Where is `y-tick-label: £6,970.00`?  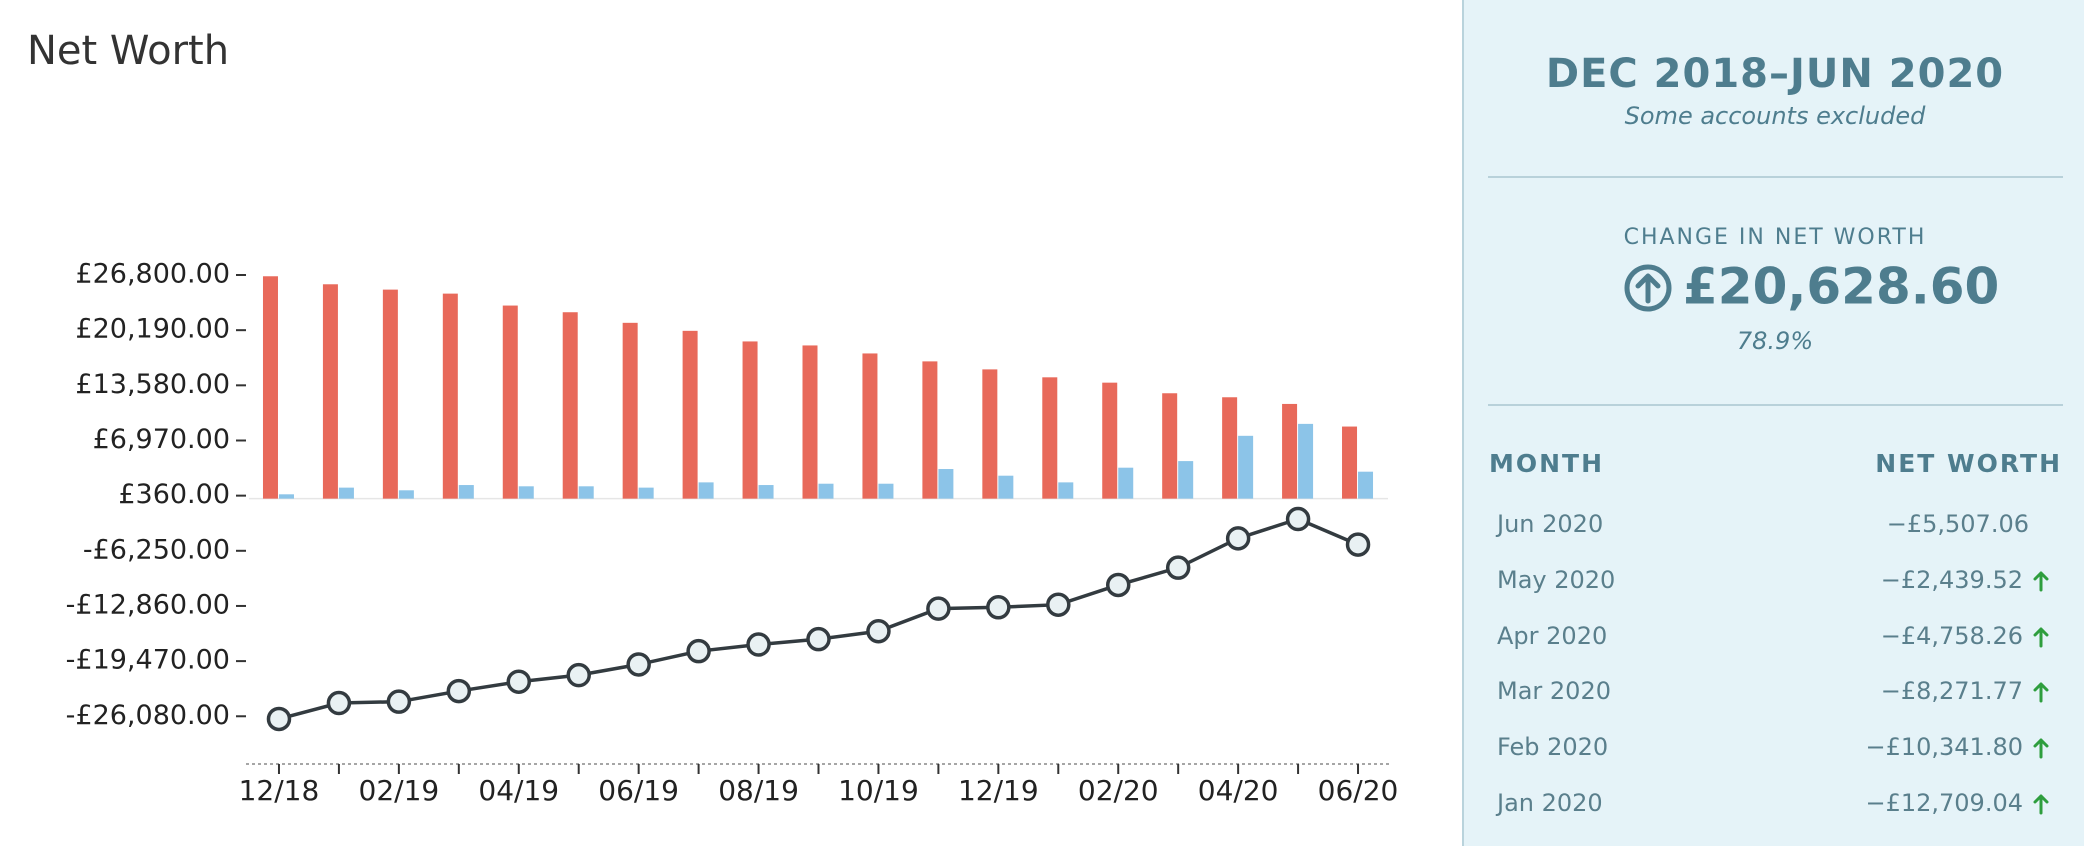
y-tick-label: £6,970.00 is located at coordinates (161, 439).